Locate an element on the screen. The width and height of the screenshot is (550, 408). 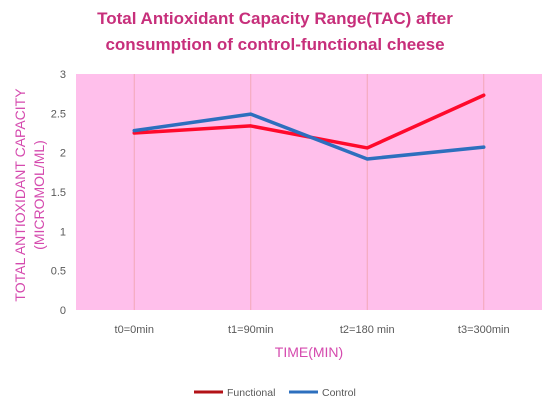
y-tick-layer: 0 0.5 1 1.5 2 2.5 3 is located at coordinates (58, 193).